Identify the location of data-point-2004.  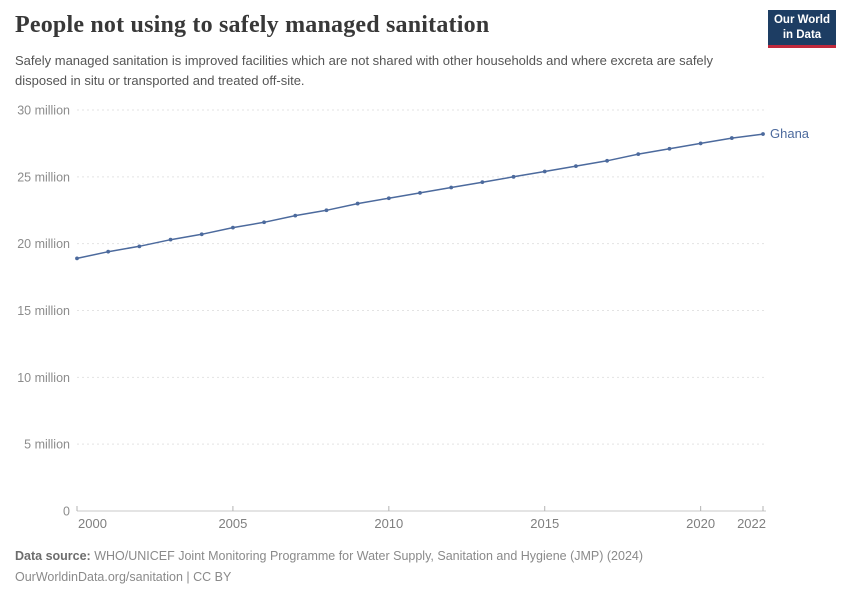
(201, 234).